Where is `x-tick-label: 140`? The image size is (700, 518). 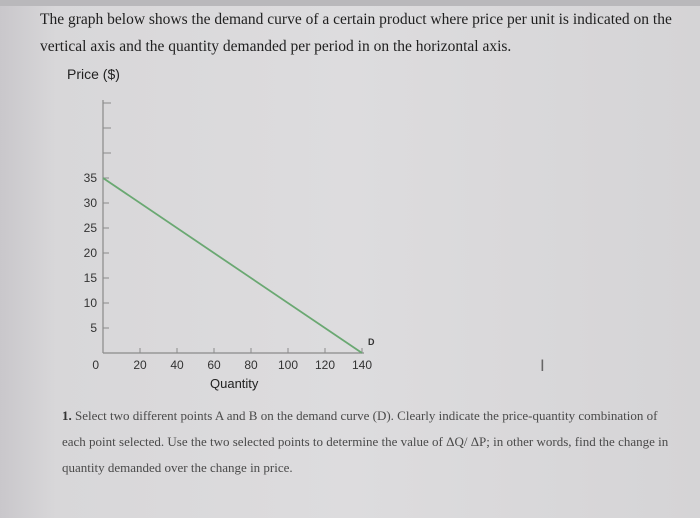 x-tick-label: 140 is located at coordinates (362, 365).